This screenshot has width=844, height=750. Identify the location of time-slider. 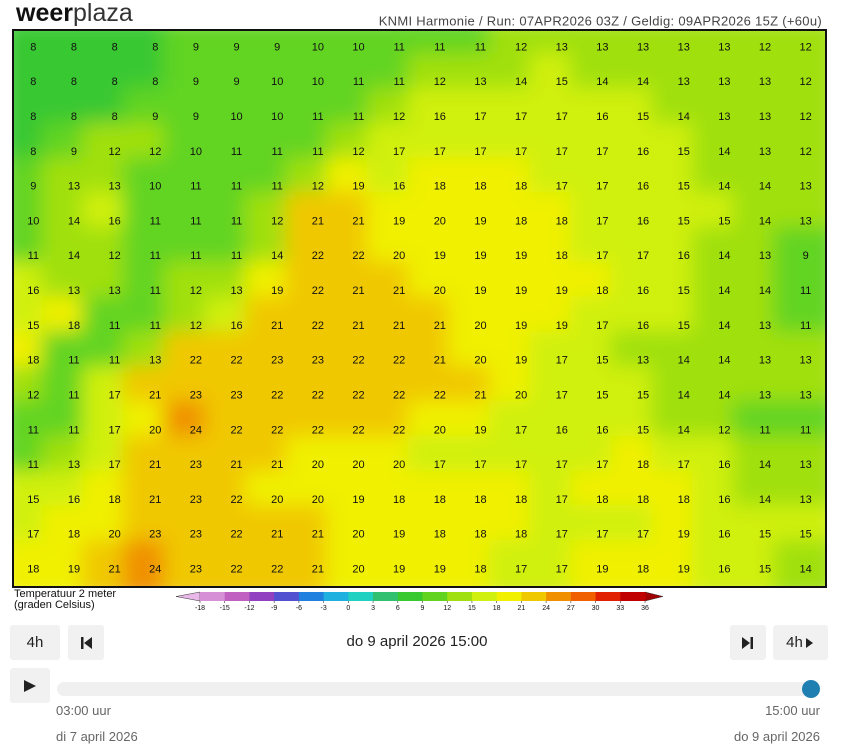
(435, 689).